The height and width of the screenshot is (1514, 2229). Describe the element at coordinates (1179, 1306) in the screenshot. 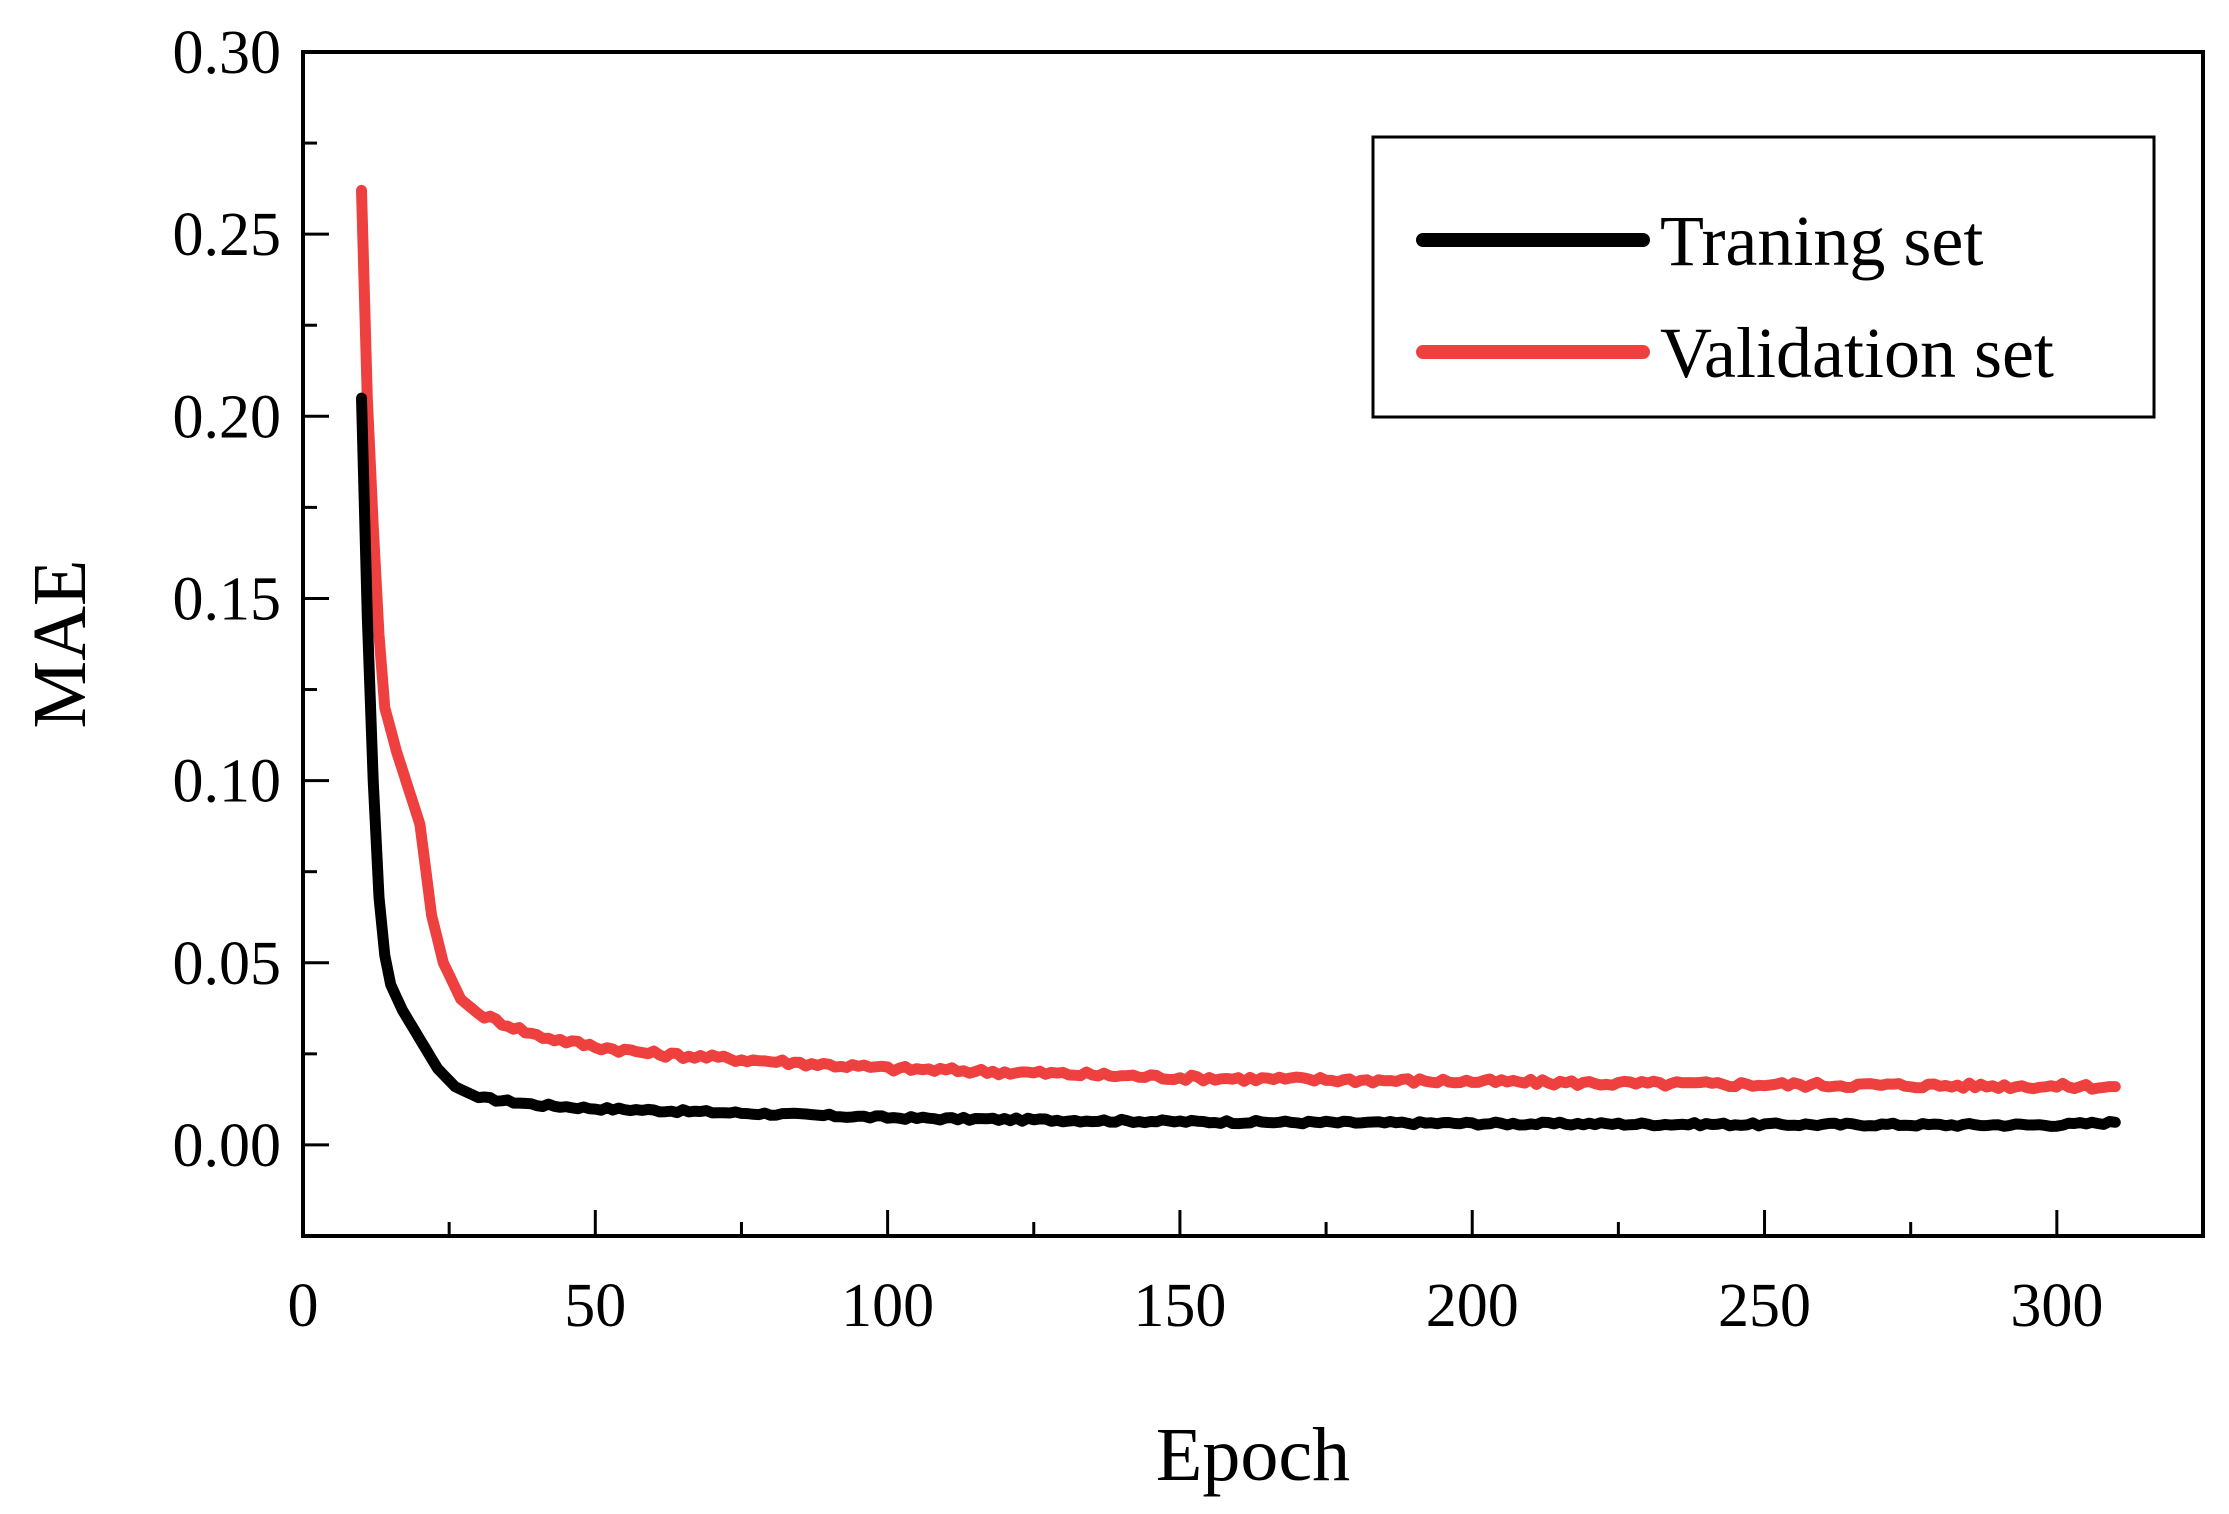

I see `x-tick-label: 150` at that location.